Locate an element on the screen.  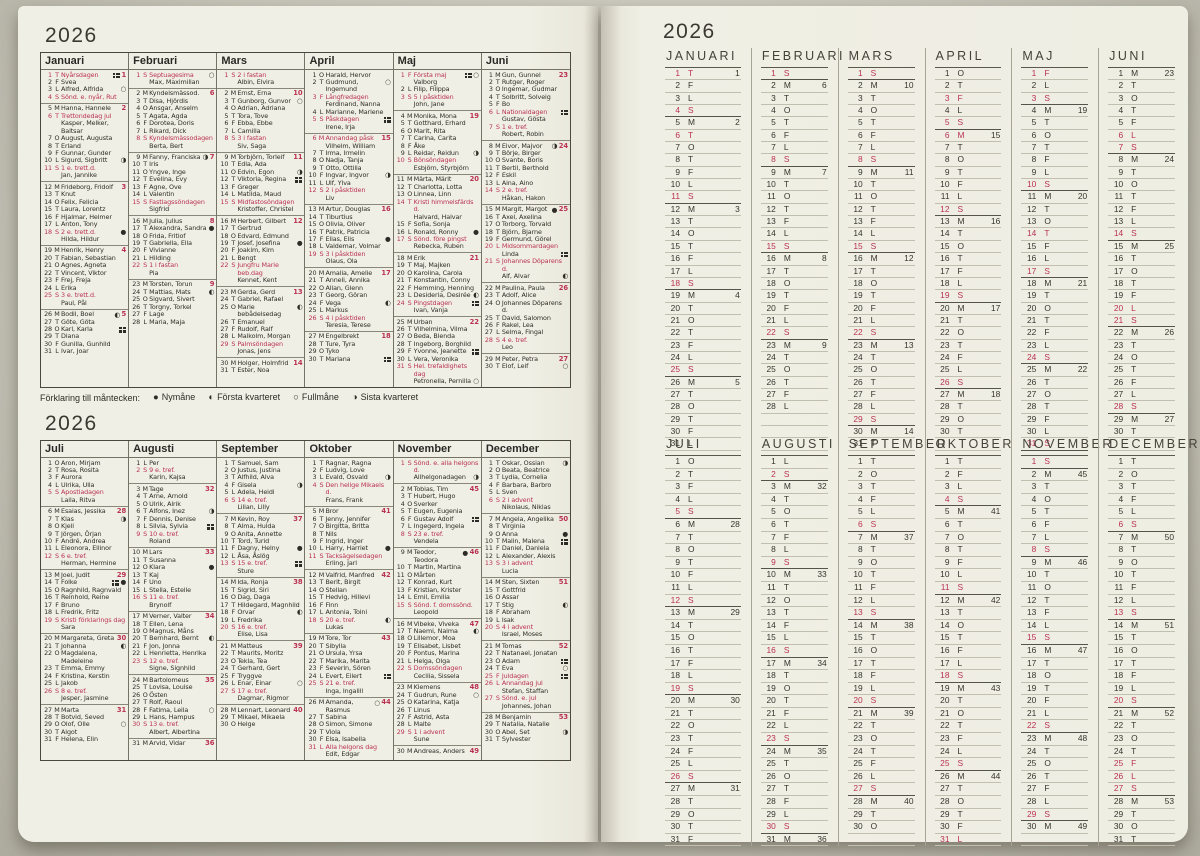
day-main: Eleonora, Ellinor is located at coordinates (93, 548).